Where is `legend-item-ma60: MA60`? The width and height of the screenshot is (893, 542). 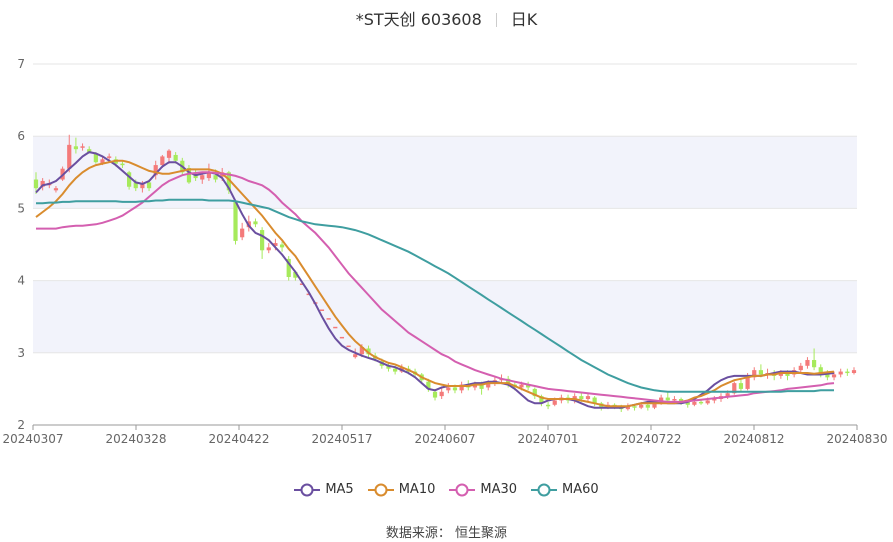 legend-item-ma60: MA60 is located at coordinates (565, 489).